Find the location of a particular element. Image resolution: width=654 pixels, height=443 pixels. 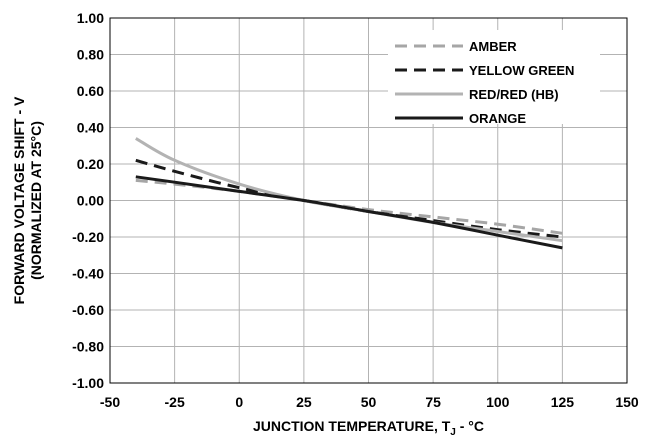

x-tick-label: 25 is located at coordinates (304, 402).